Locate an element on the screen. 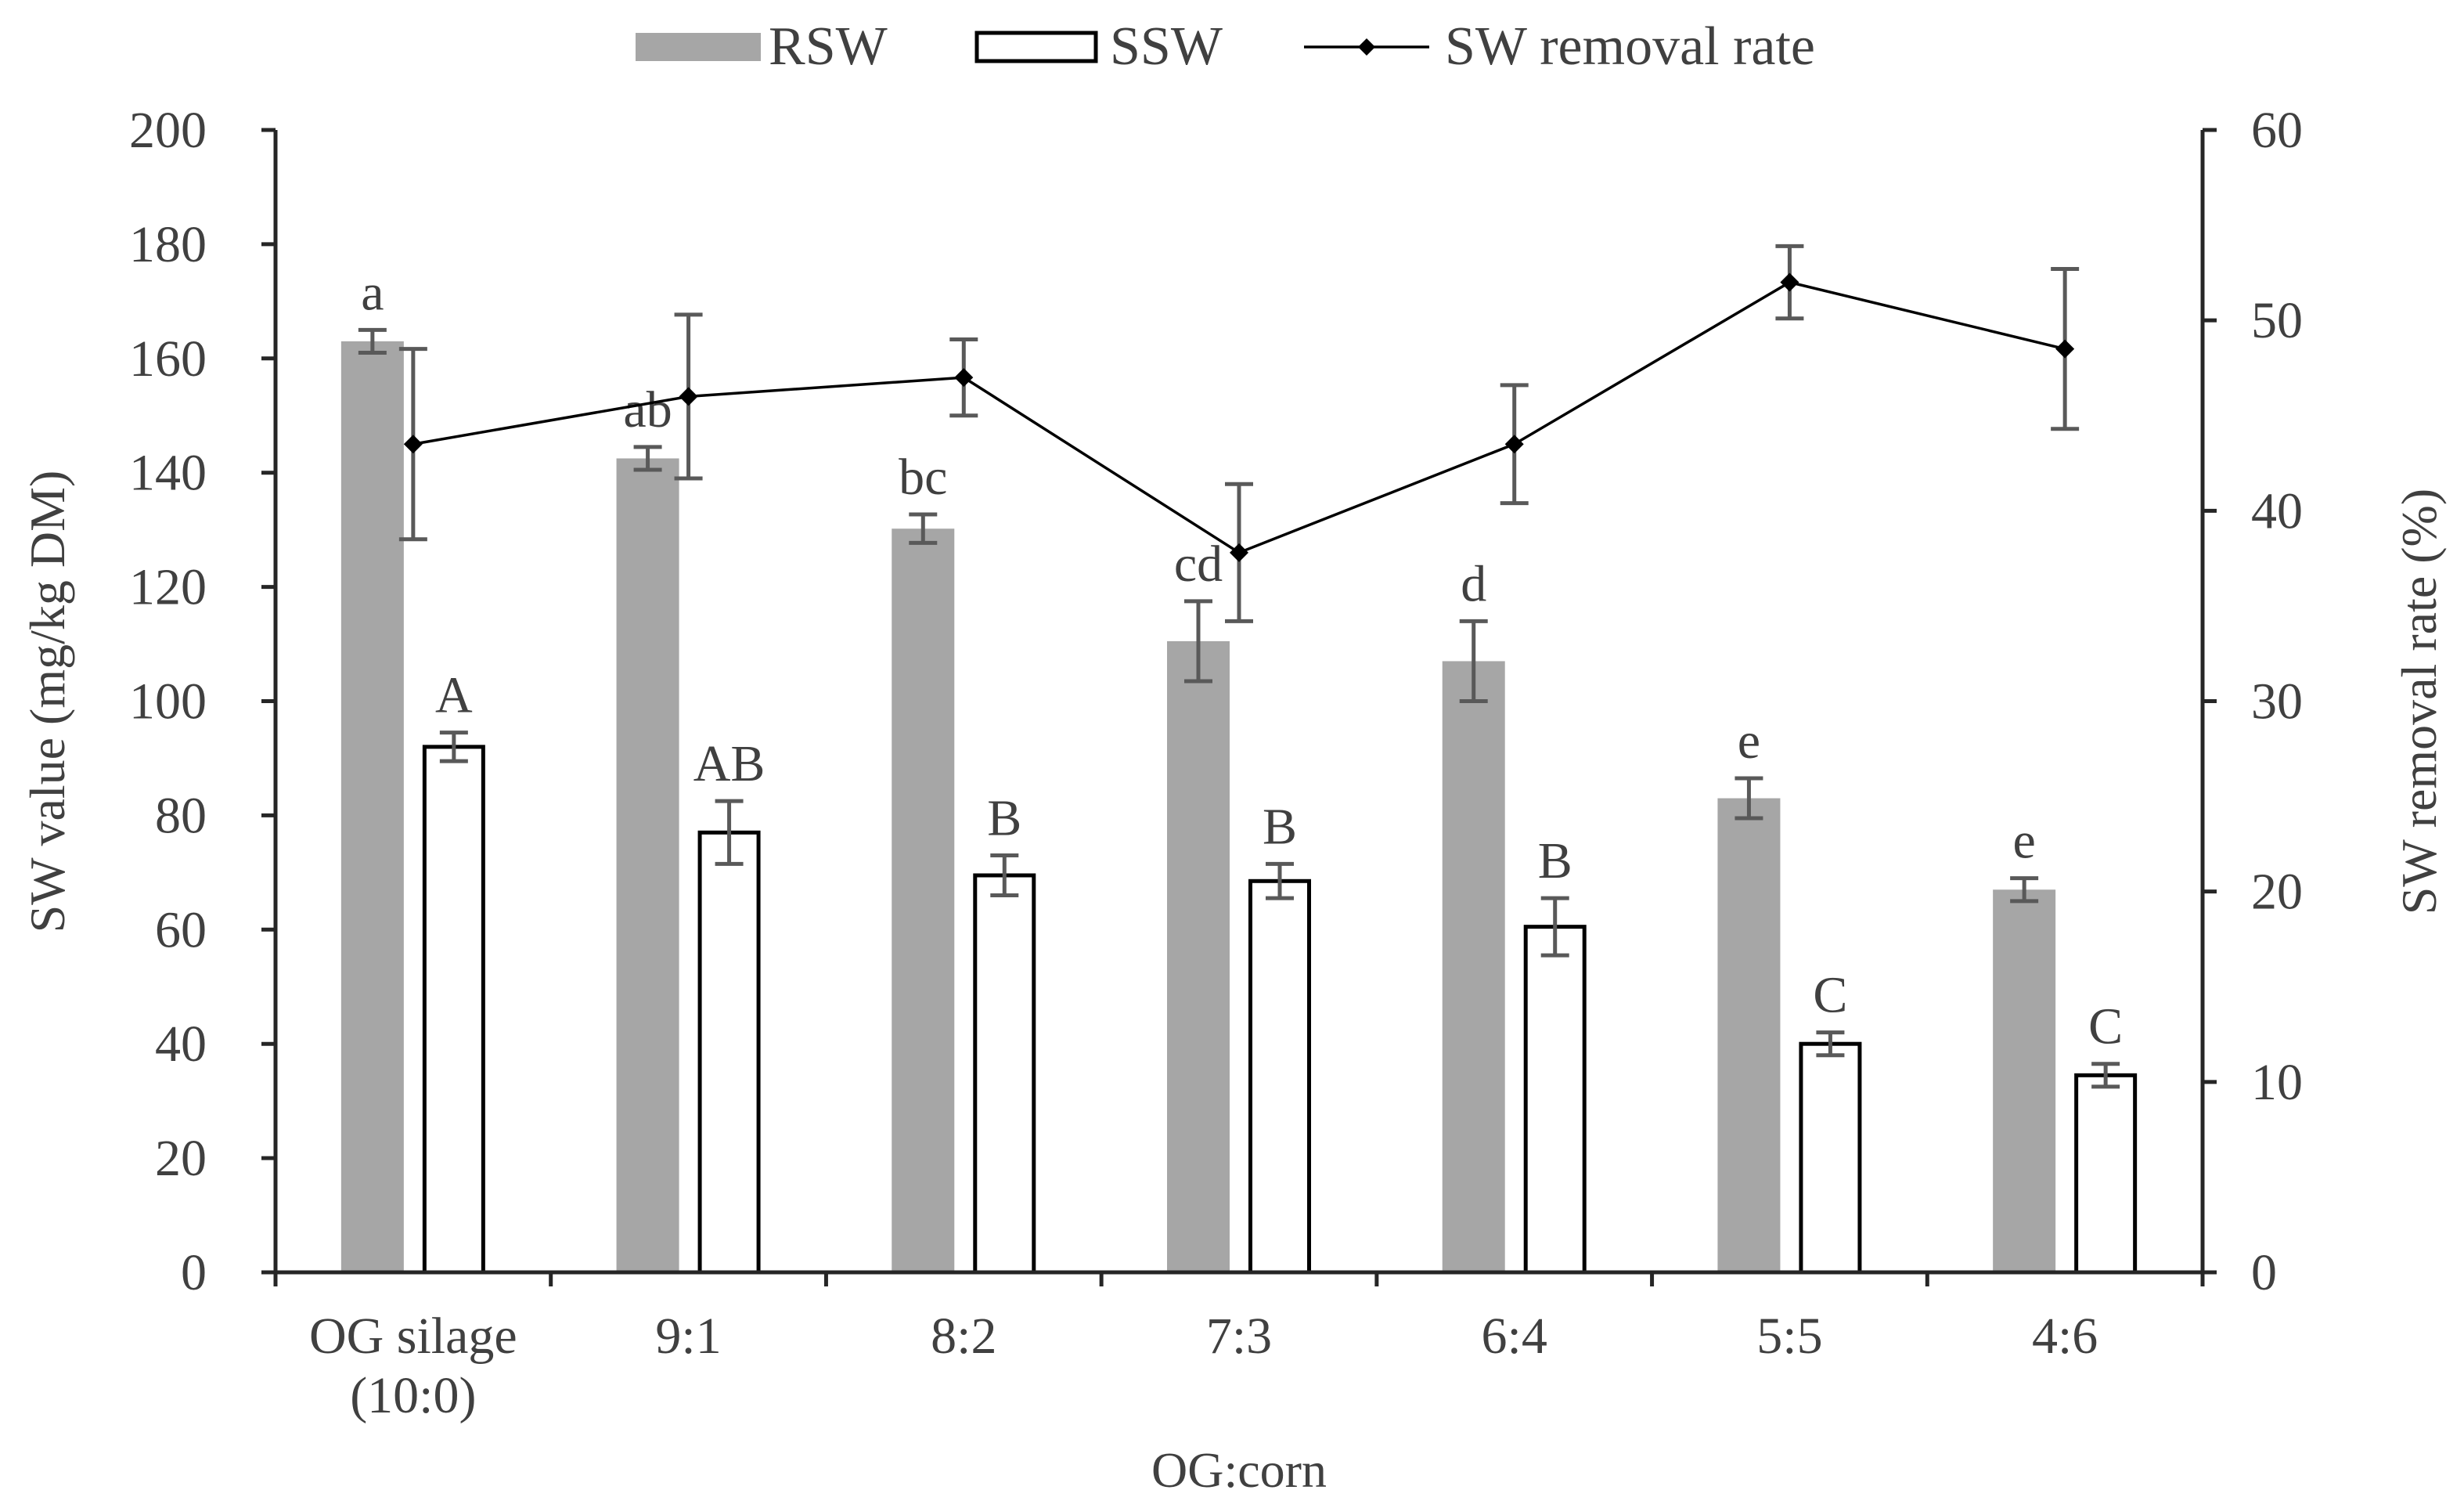 Image resolution: width=2464 pixels, height=1508 pixels. x-tick-label-line: (10:0) is located at coordinates (413, 1395).